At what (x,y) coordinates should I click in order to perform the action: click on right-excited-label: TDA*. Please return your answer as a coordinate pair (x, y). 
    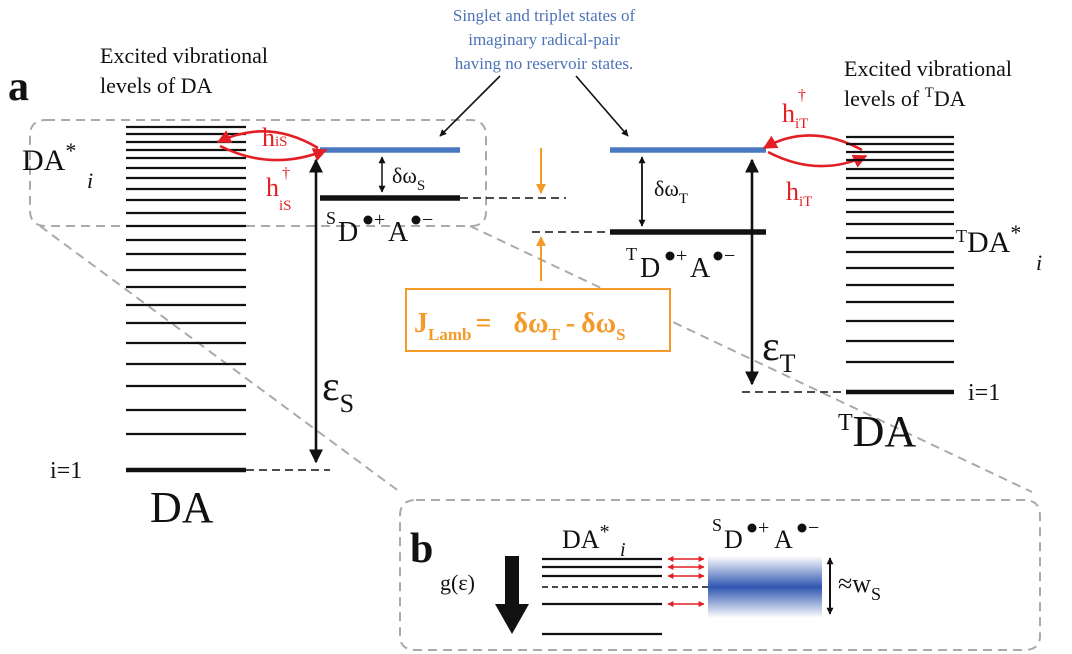
    Looking at the image, I should click on (988, 239).